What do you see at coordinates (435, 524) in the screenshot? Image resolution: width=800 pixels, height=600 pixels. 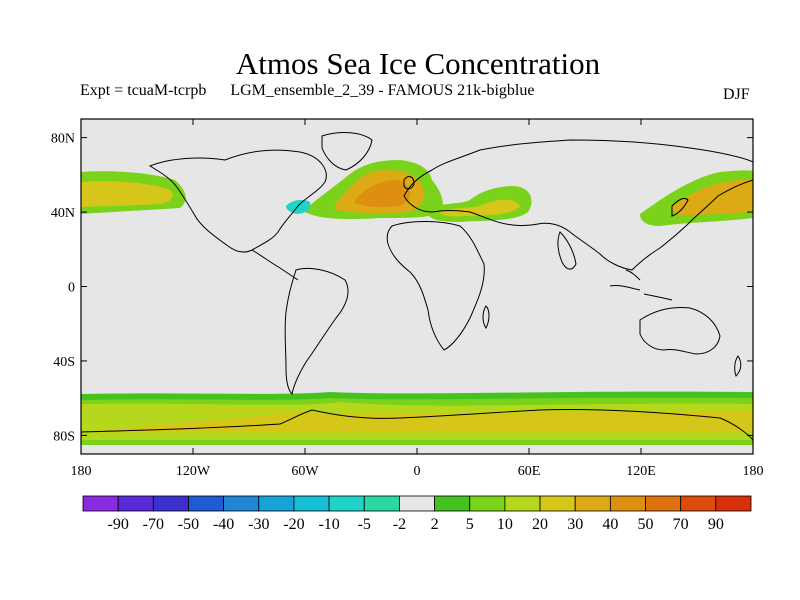 I see `color-bar-label: 2` at bounding box center [435, 524].